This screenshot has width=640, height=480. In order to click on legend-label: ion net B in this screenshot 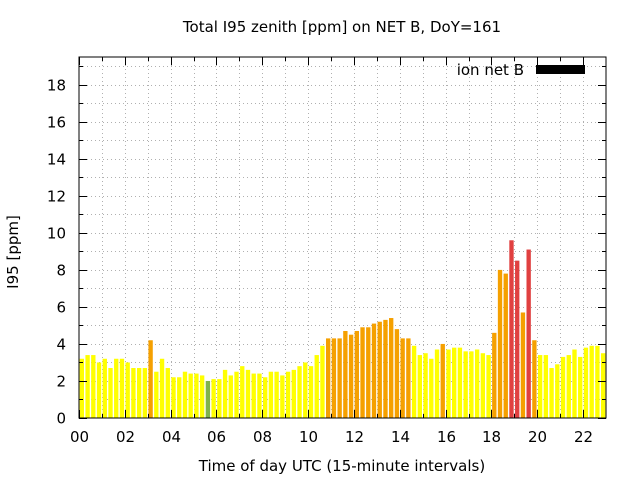, I will do `click(490, 70)`.